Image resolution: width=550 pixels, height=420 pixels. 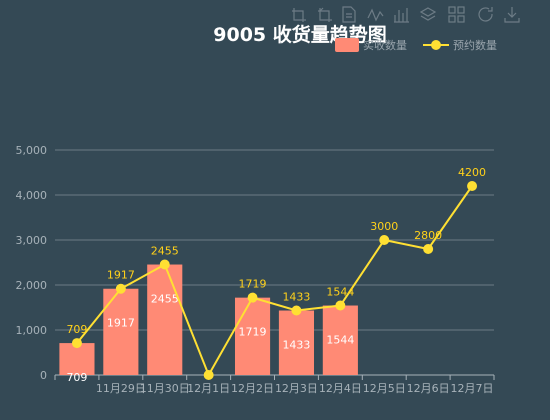 What do you see at coordinates (165, 388) in the screenshot?
I see `x-tick-label: 11月30日` at bounding box center [165, 388].